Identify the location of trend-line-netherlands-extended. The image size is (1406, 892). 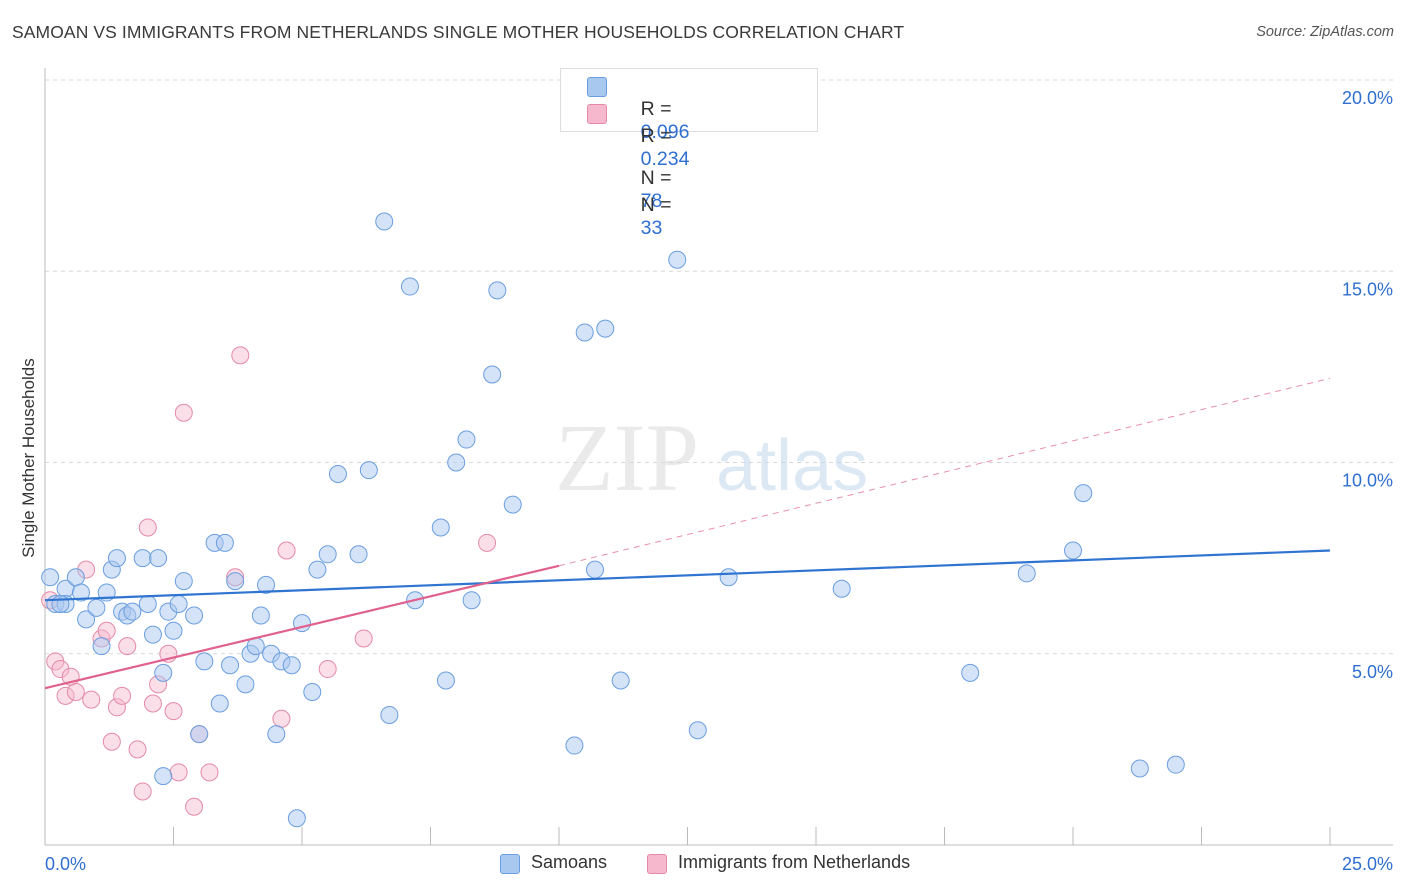
(944, 472).